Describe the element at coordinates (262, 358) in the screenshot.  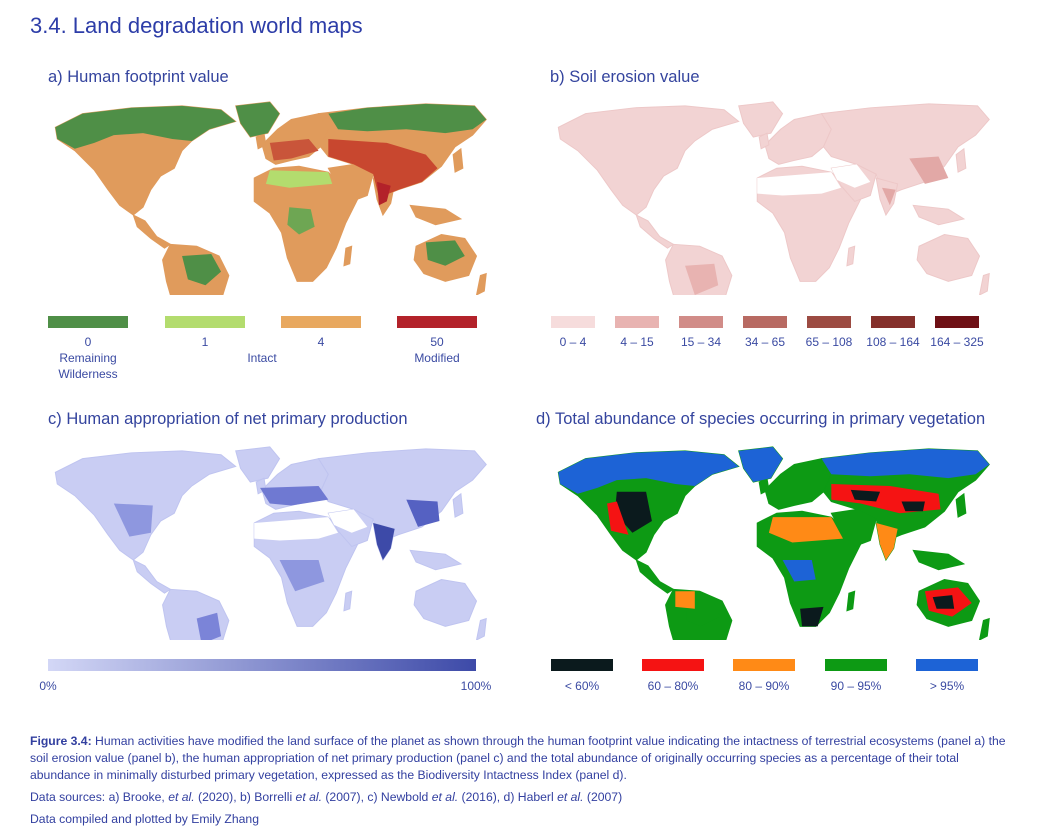
I see `legend-a-label-intact: Intact` at that location.